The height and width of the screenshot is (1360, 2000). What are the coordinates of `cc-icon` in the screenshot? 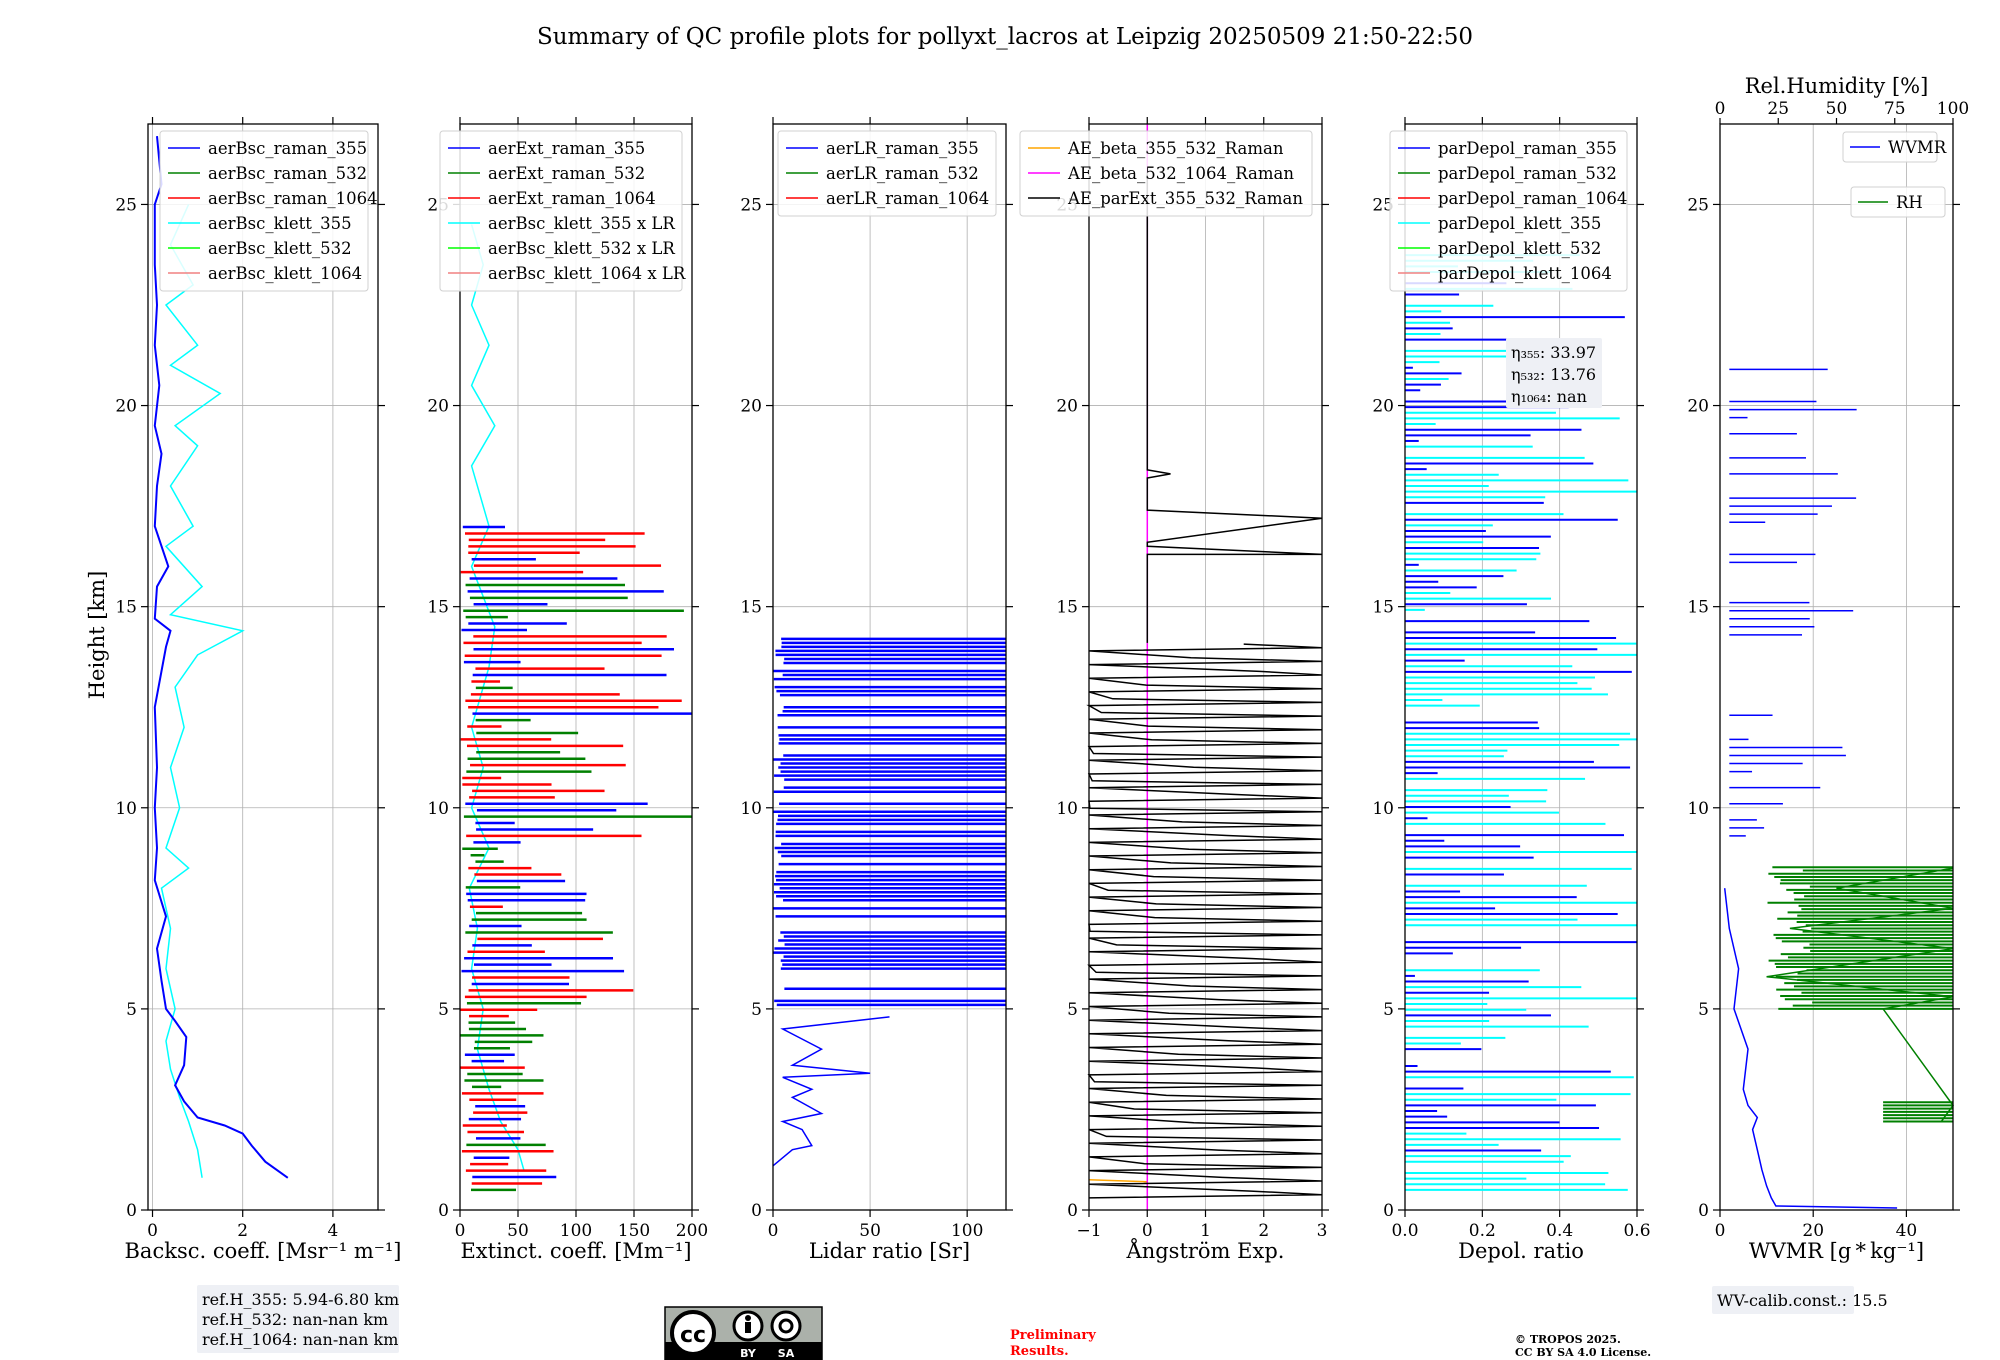 It's located at (693, 1333).